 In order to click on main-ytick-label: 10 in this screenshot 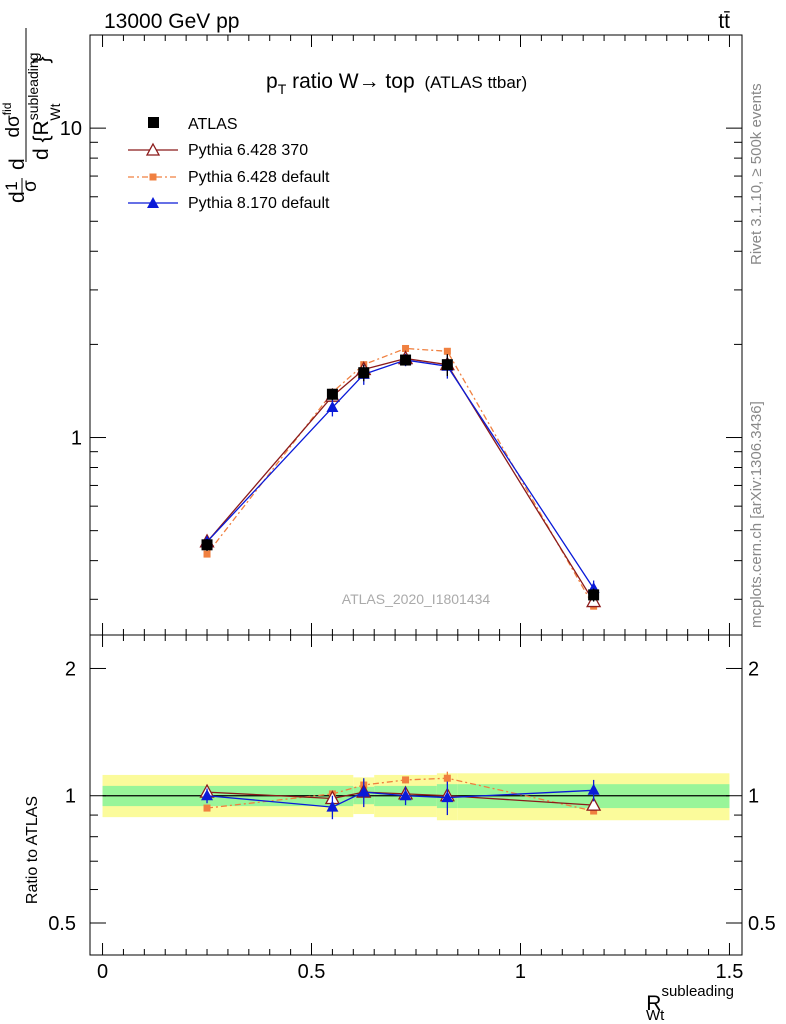, I will do `click(71, 129)`.